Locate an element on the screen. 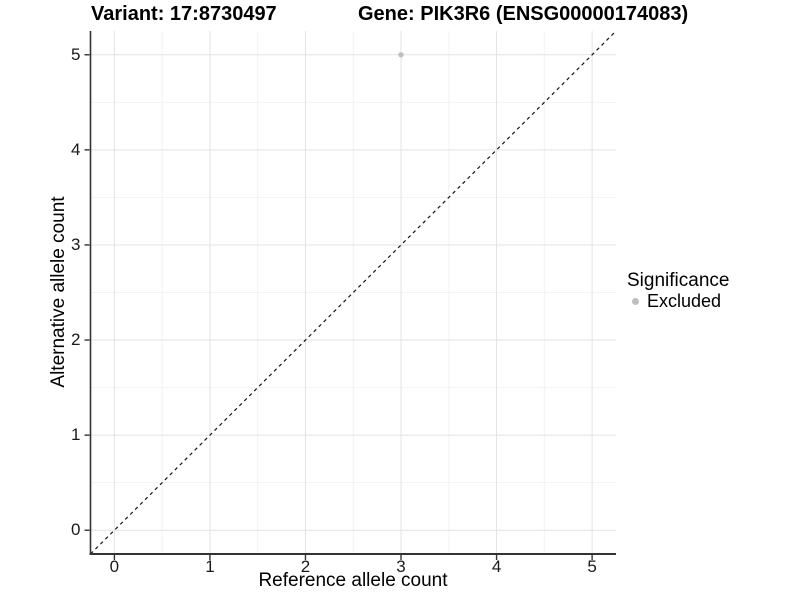 Image resolution: width=800 pixels, height=600 pixels. legend-item-excluded: Excluded is located at coordinates (678, 301).